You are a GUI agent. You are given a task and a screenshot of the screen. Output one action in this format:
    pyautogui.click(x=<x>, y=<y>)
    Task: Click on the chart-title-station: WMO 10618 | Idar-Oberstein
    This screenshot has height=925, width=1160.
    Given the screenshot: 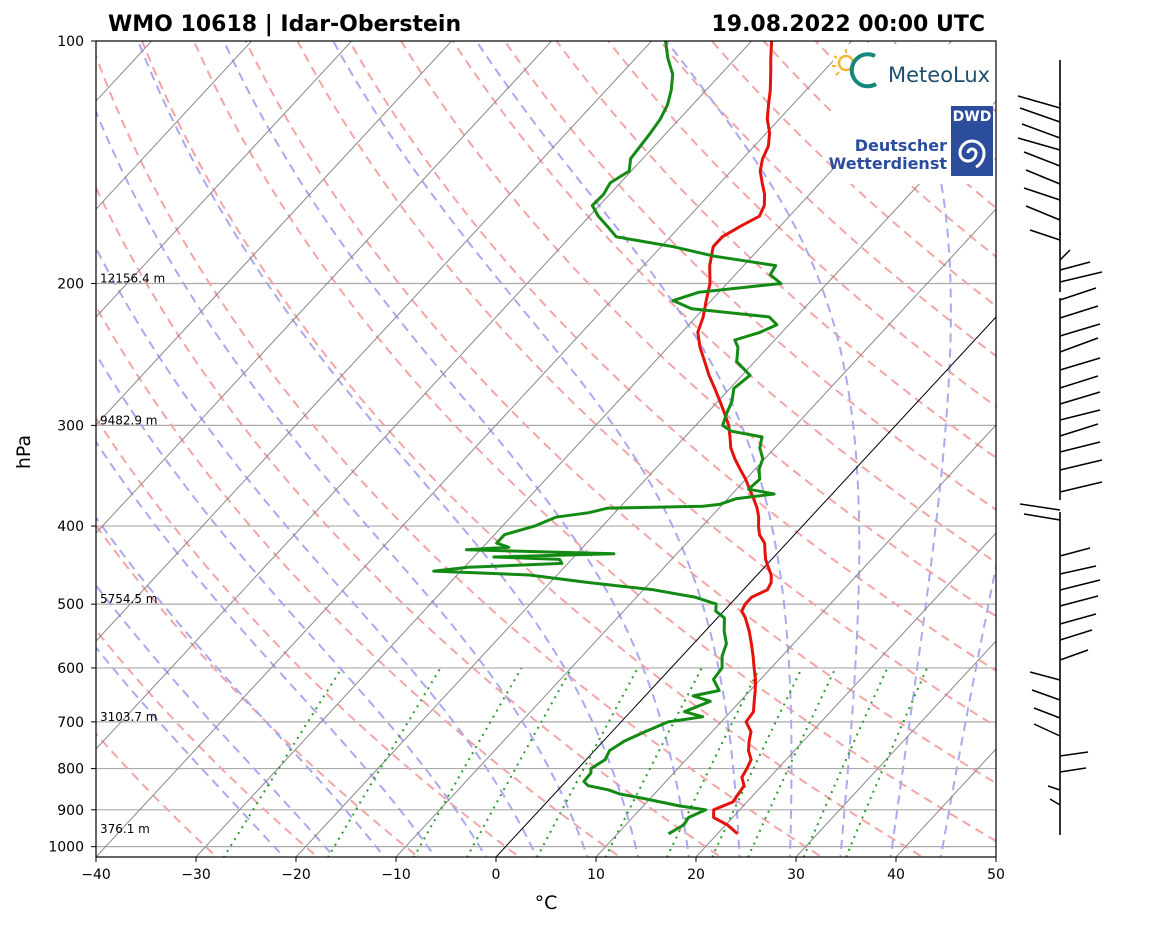 What is the action you would take?
    pyautogui.click(x=284, y=24)
    